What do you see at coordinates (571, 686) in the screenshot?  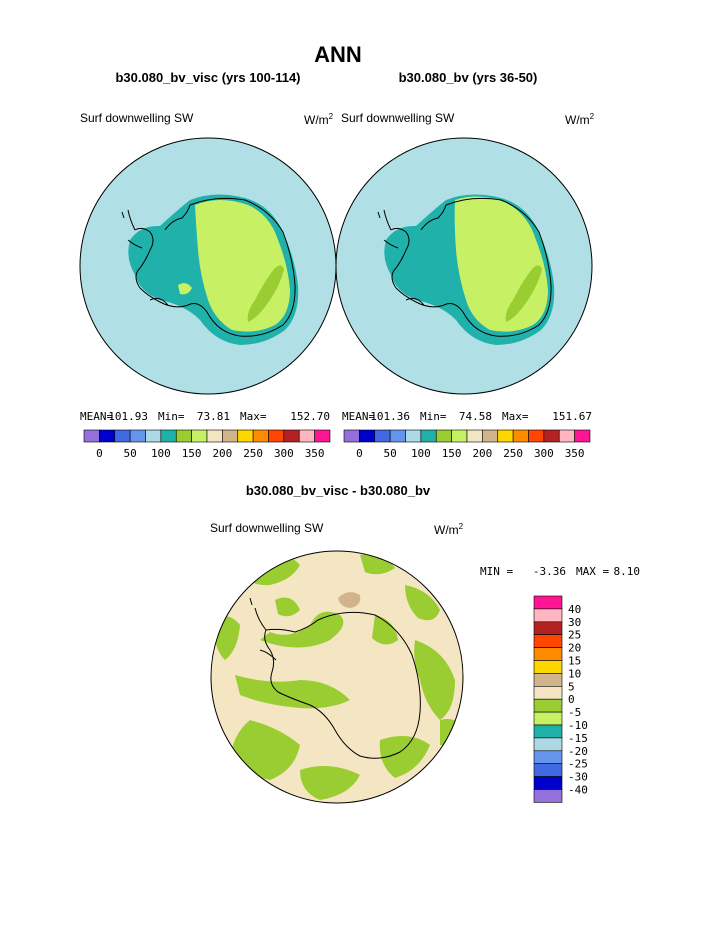 I see `colorbar-tick-label: 5` at bounding box center [571, 686].